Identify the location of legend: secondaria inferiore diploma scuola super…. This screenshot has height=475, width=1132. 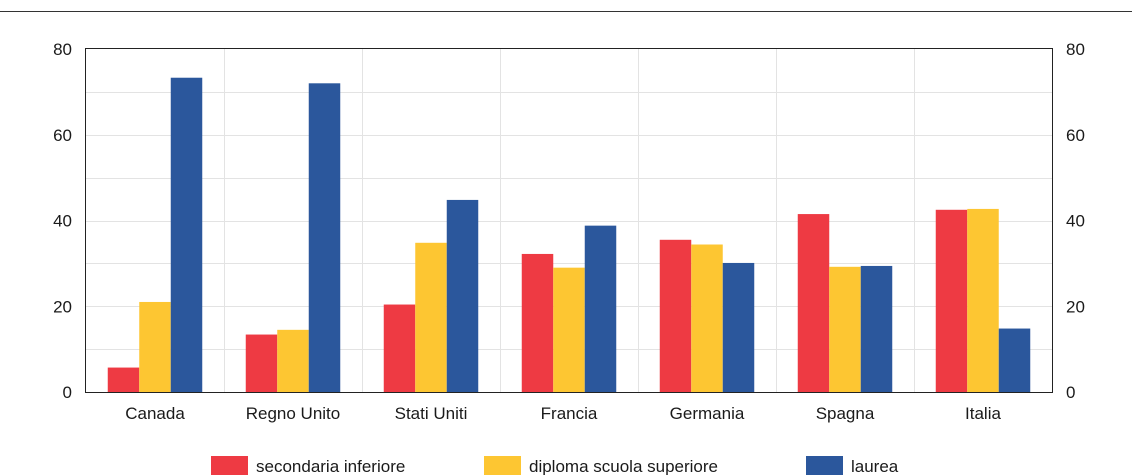
(555, 465).